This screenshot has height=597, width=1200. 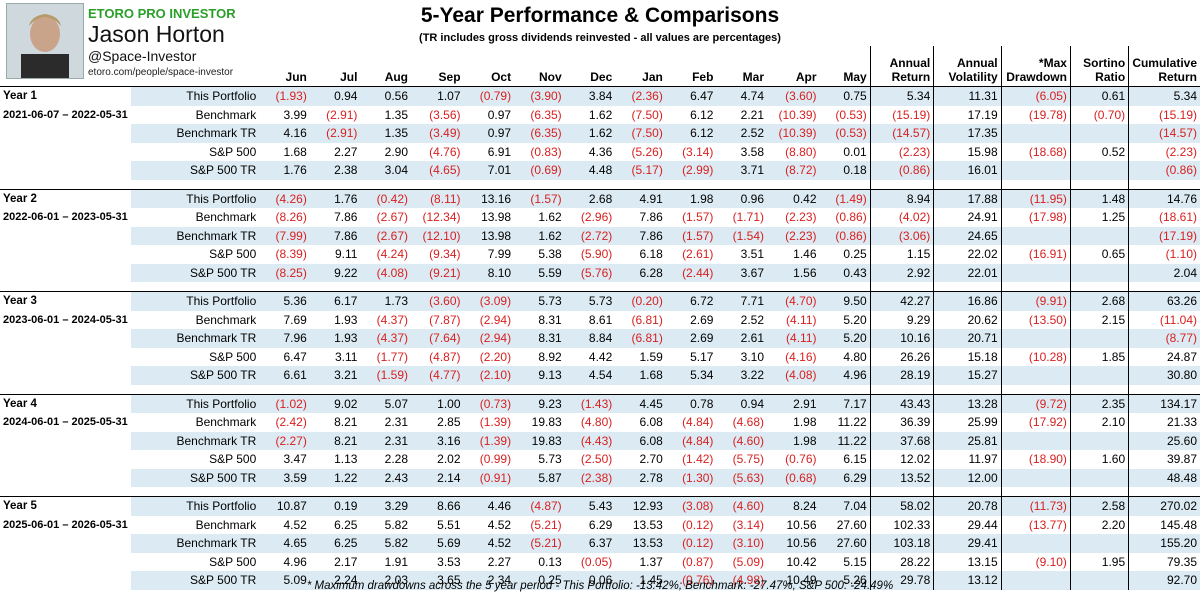 I want to click on profile-url: etoro.com/people/space-investor, so click(x=161, y=72).